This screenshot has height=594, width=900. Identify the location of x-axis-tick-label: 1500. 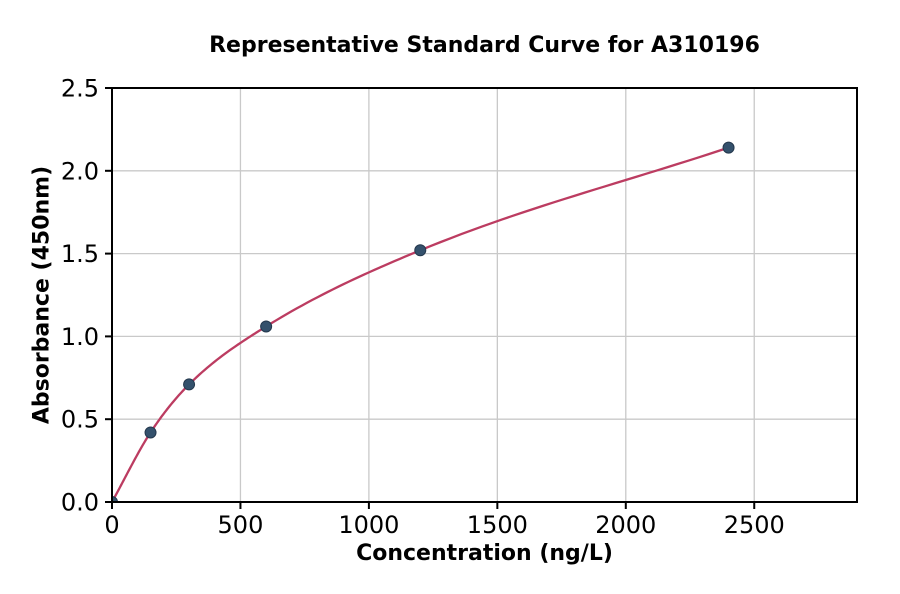
(497, 525).